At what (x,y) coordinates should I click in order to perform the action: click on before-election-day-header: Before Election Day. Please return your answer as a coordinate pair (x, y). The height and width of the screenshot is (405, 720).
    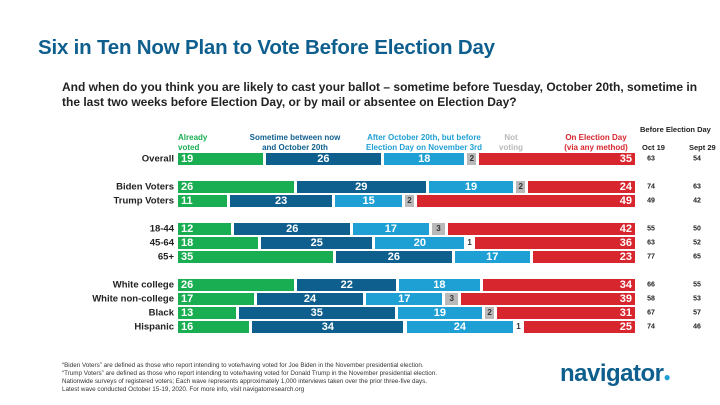
    Looking at the image, I should click on (675, 129).